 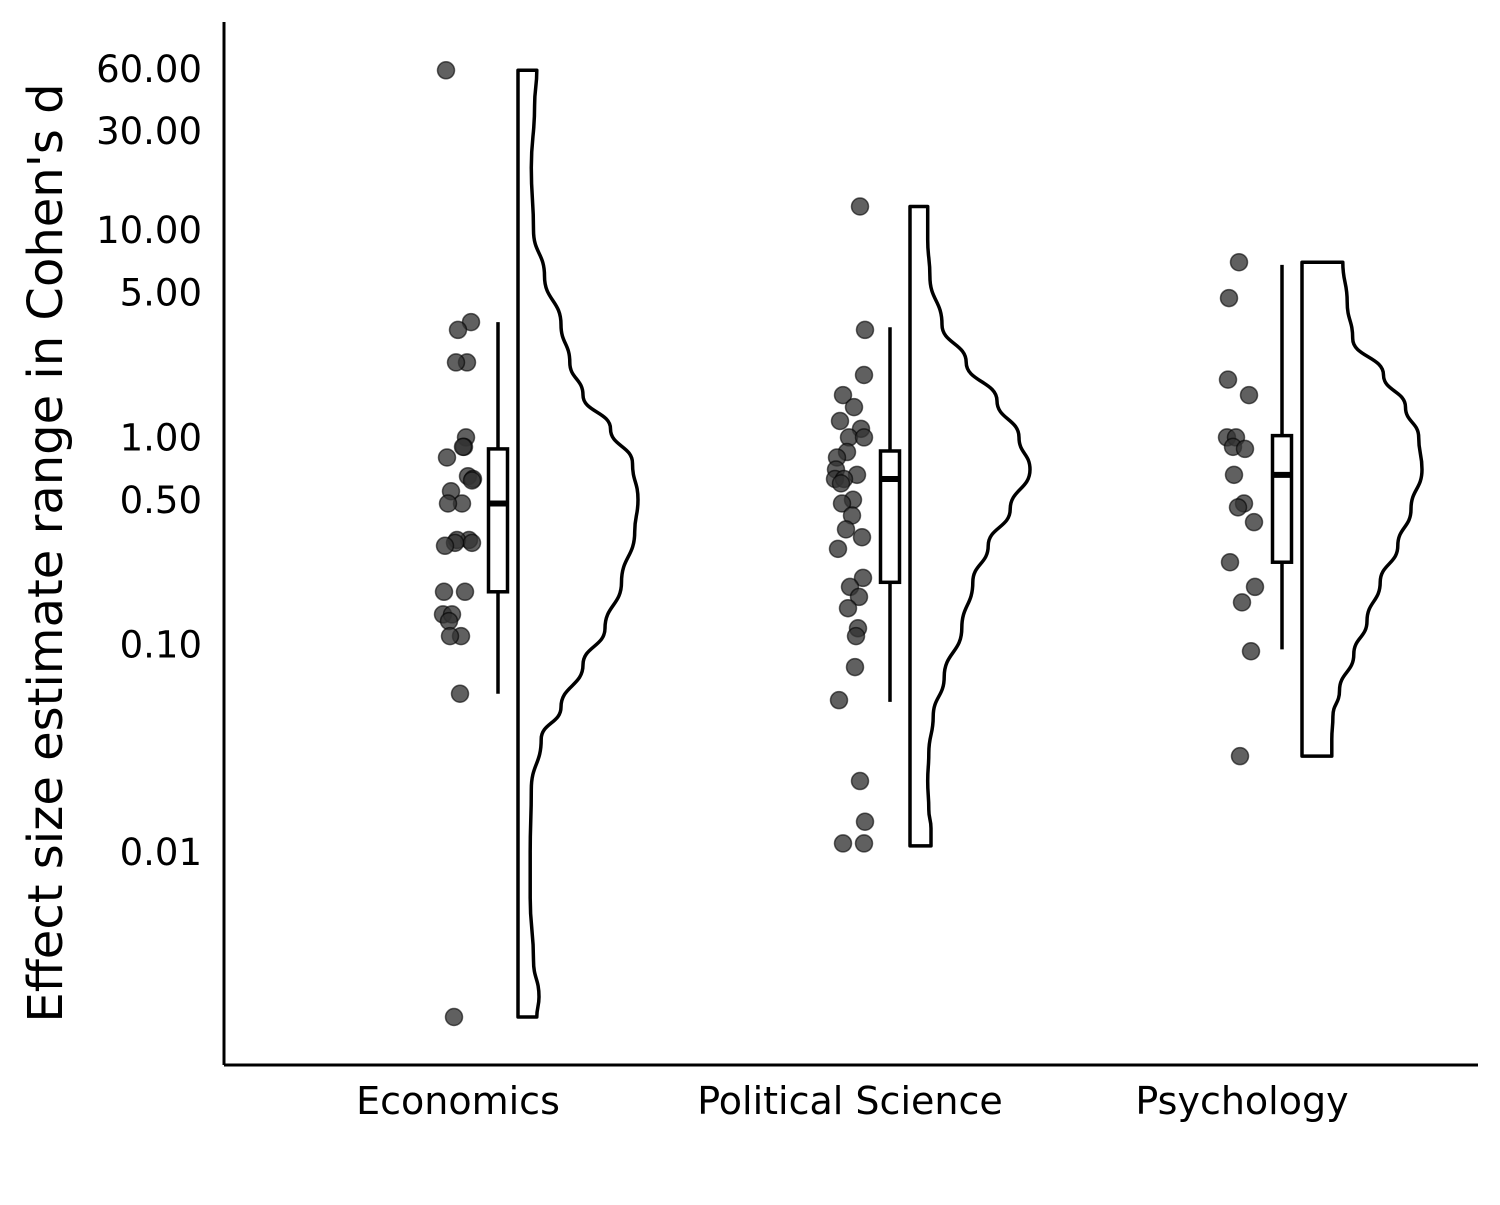 I want to click on y-tick-label: 60.00, so click(x=149, y=69).